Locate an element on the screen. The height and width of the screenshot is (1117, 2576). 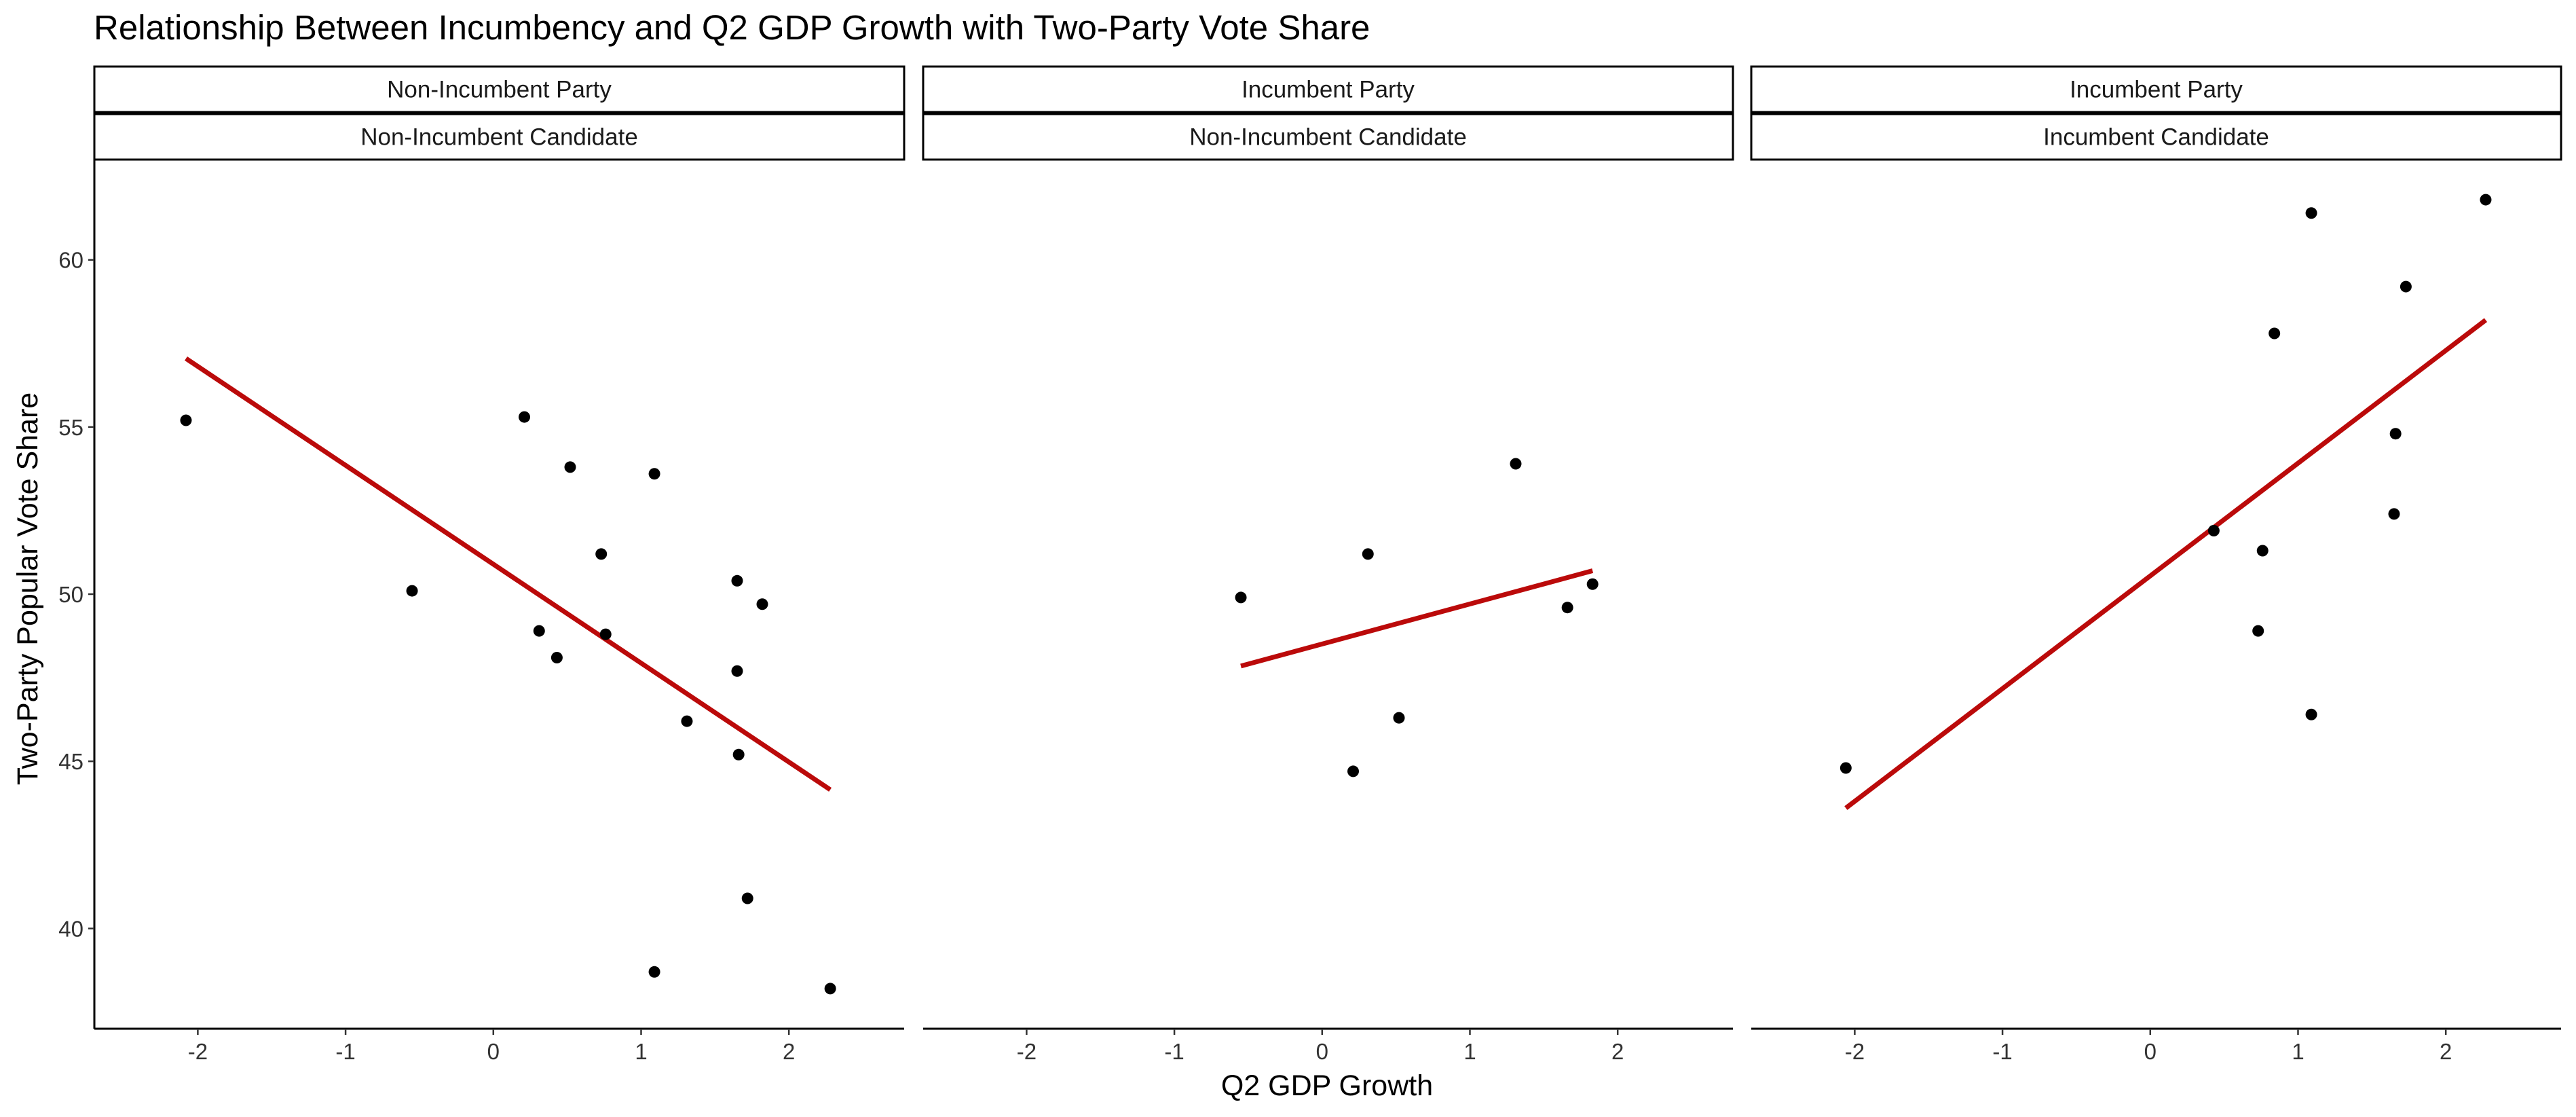
y-tick-label: 45 is located at coordinates (71, 761).